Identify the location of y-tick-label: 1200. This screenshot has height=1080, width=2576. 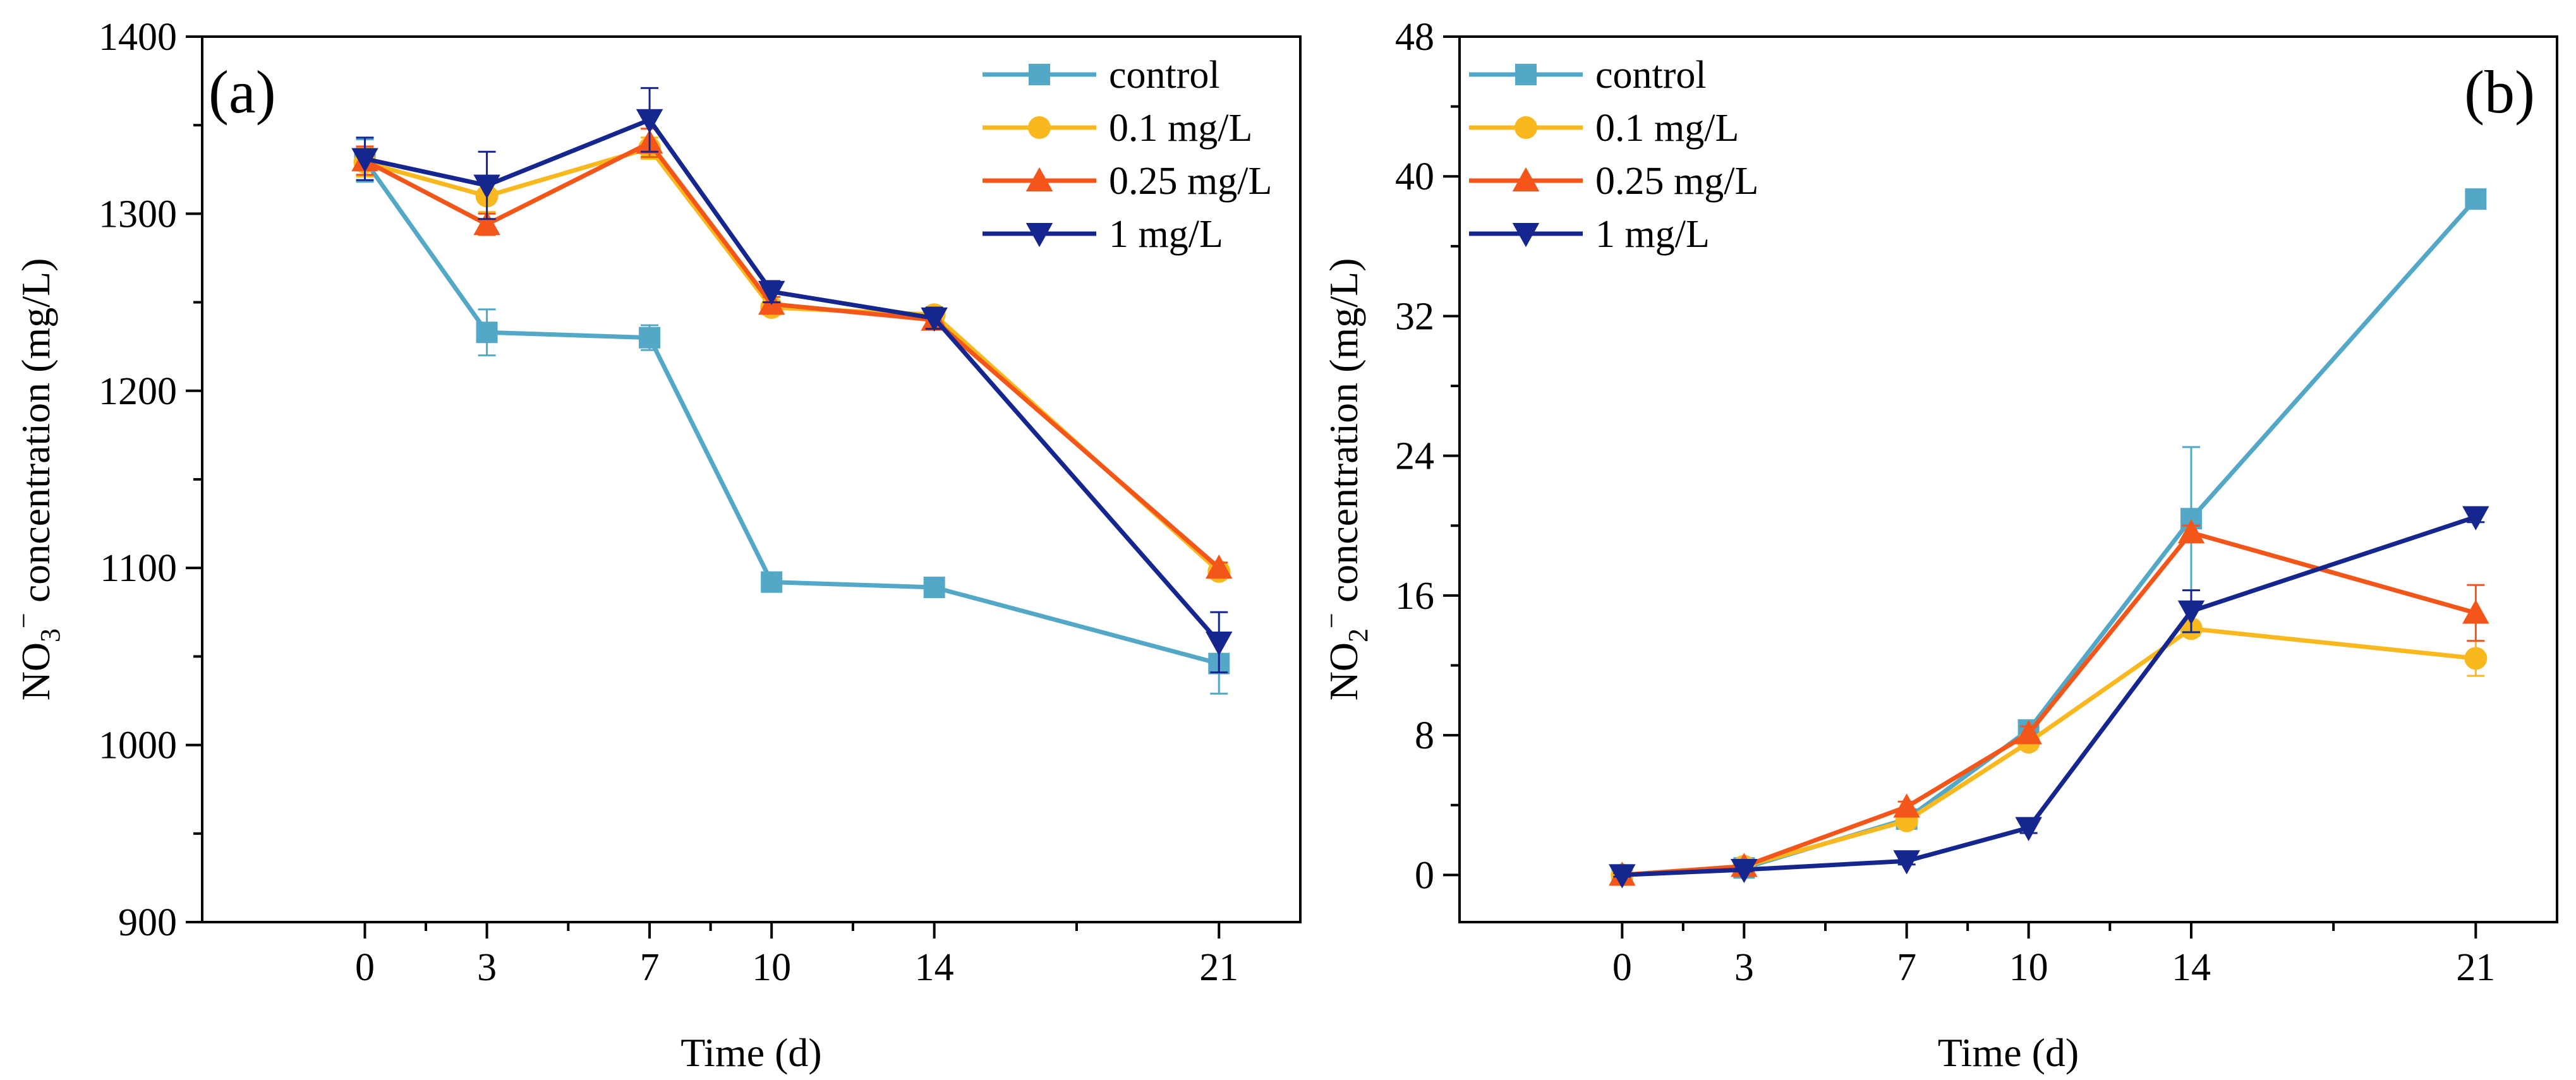
(138, 391).